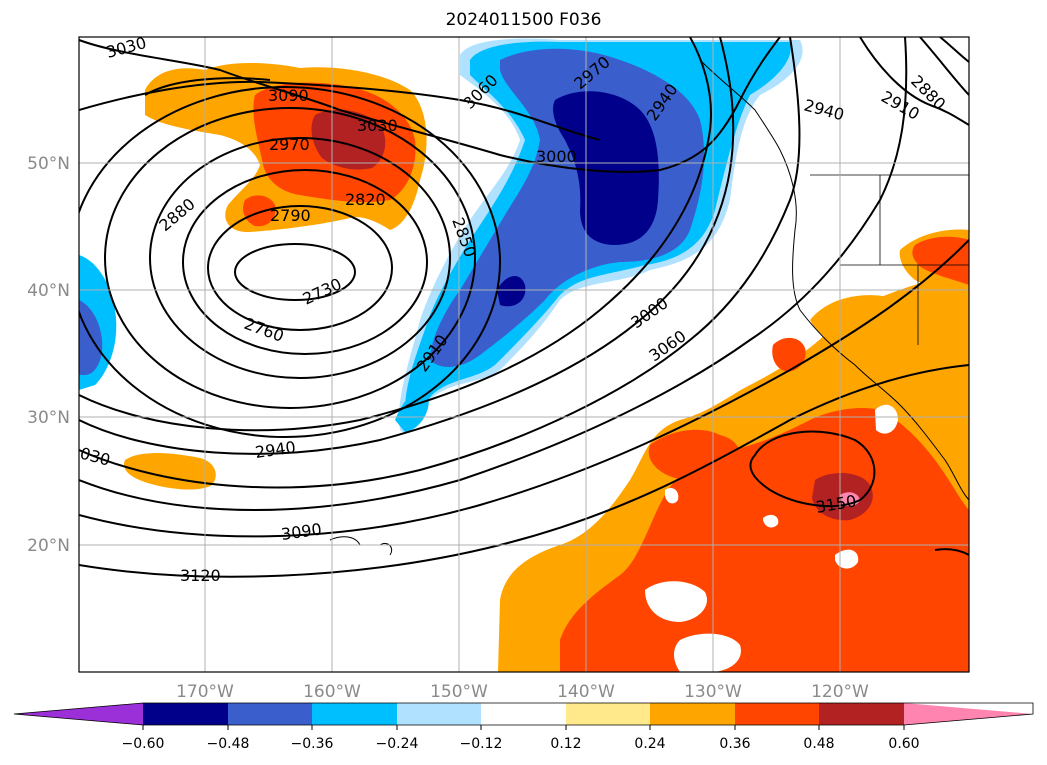 This screenshot has width=1047, height=765. What do you see at coordinates (228, 744) in the screenshot?
I see `colorbar-tick: −0.48` at bounding box center [228, 744].